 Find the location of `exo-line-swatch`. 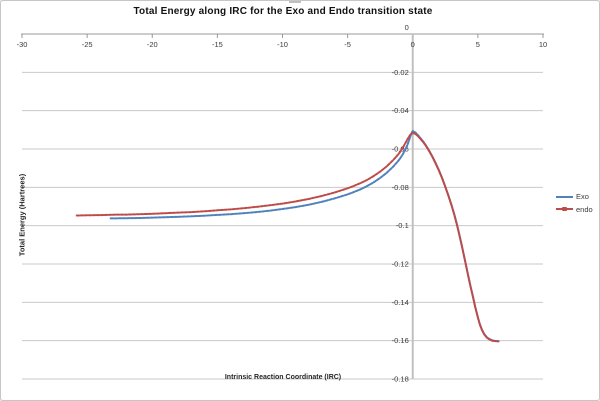

exo-line-swatch is located at coordinates (564, 197).